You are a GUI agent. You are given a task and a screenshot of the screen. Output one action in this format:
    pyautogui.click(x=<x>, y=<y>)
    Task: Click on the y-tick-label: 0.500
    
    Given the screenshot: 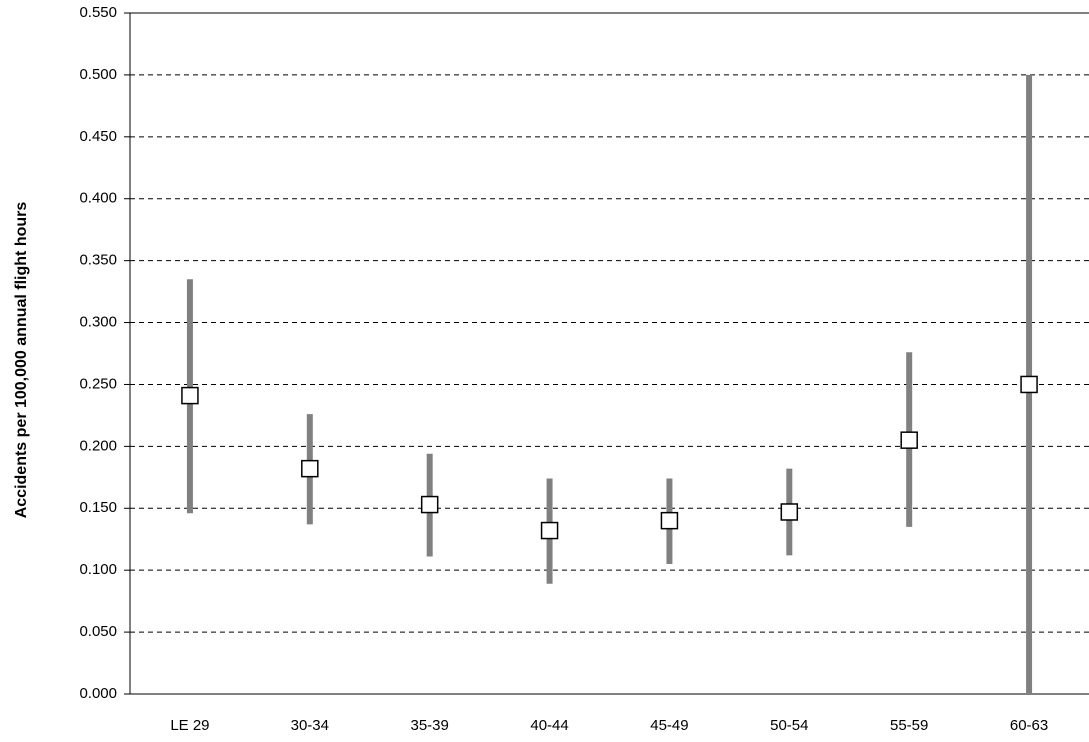 What is the action you would take?
    pyautogui.click(x=98, y=74)
    